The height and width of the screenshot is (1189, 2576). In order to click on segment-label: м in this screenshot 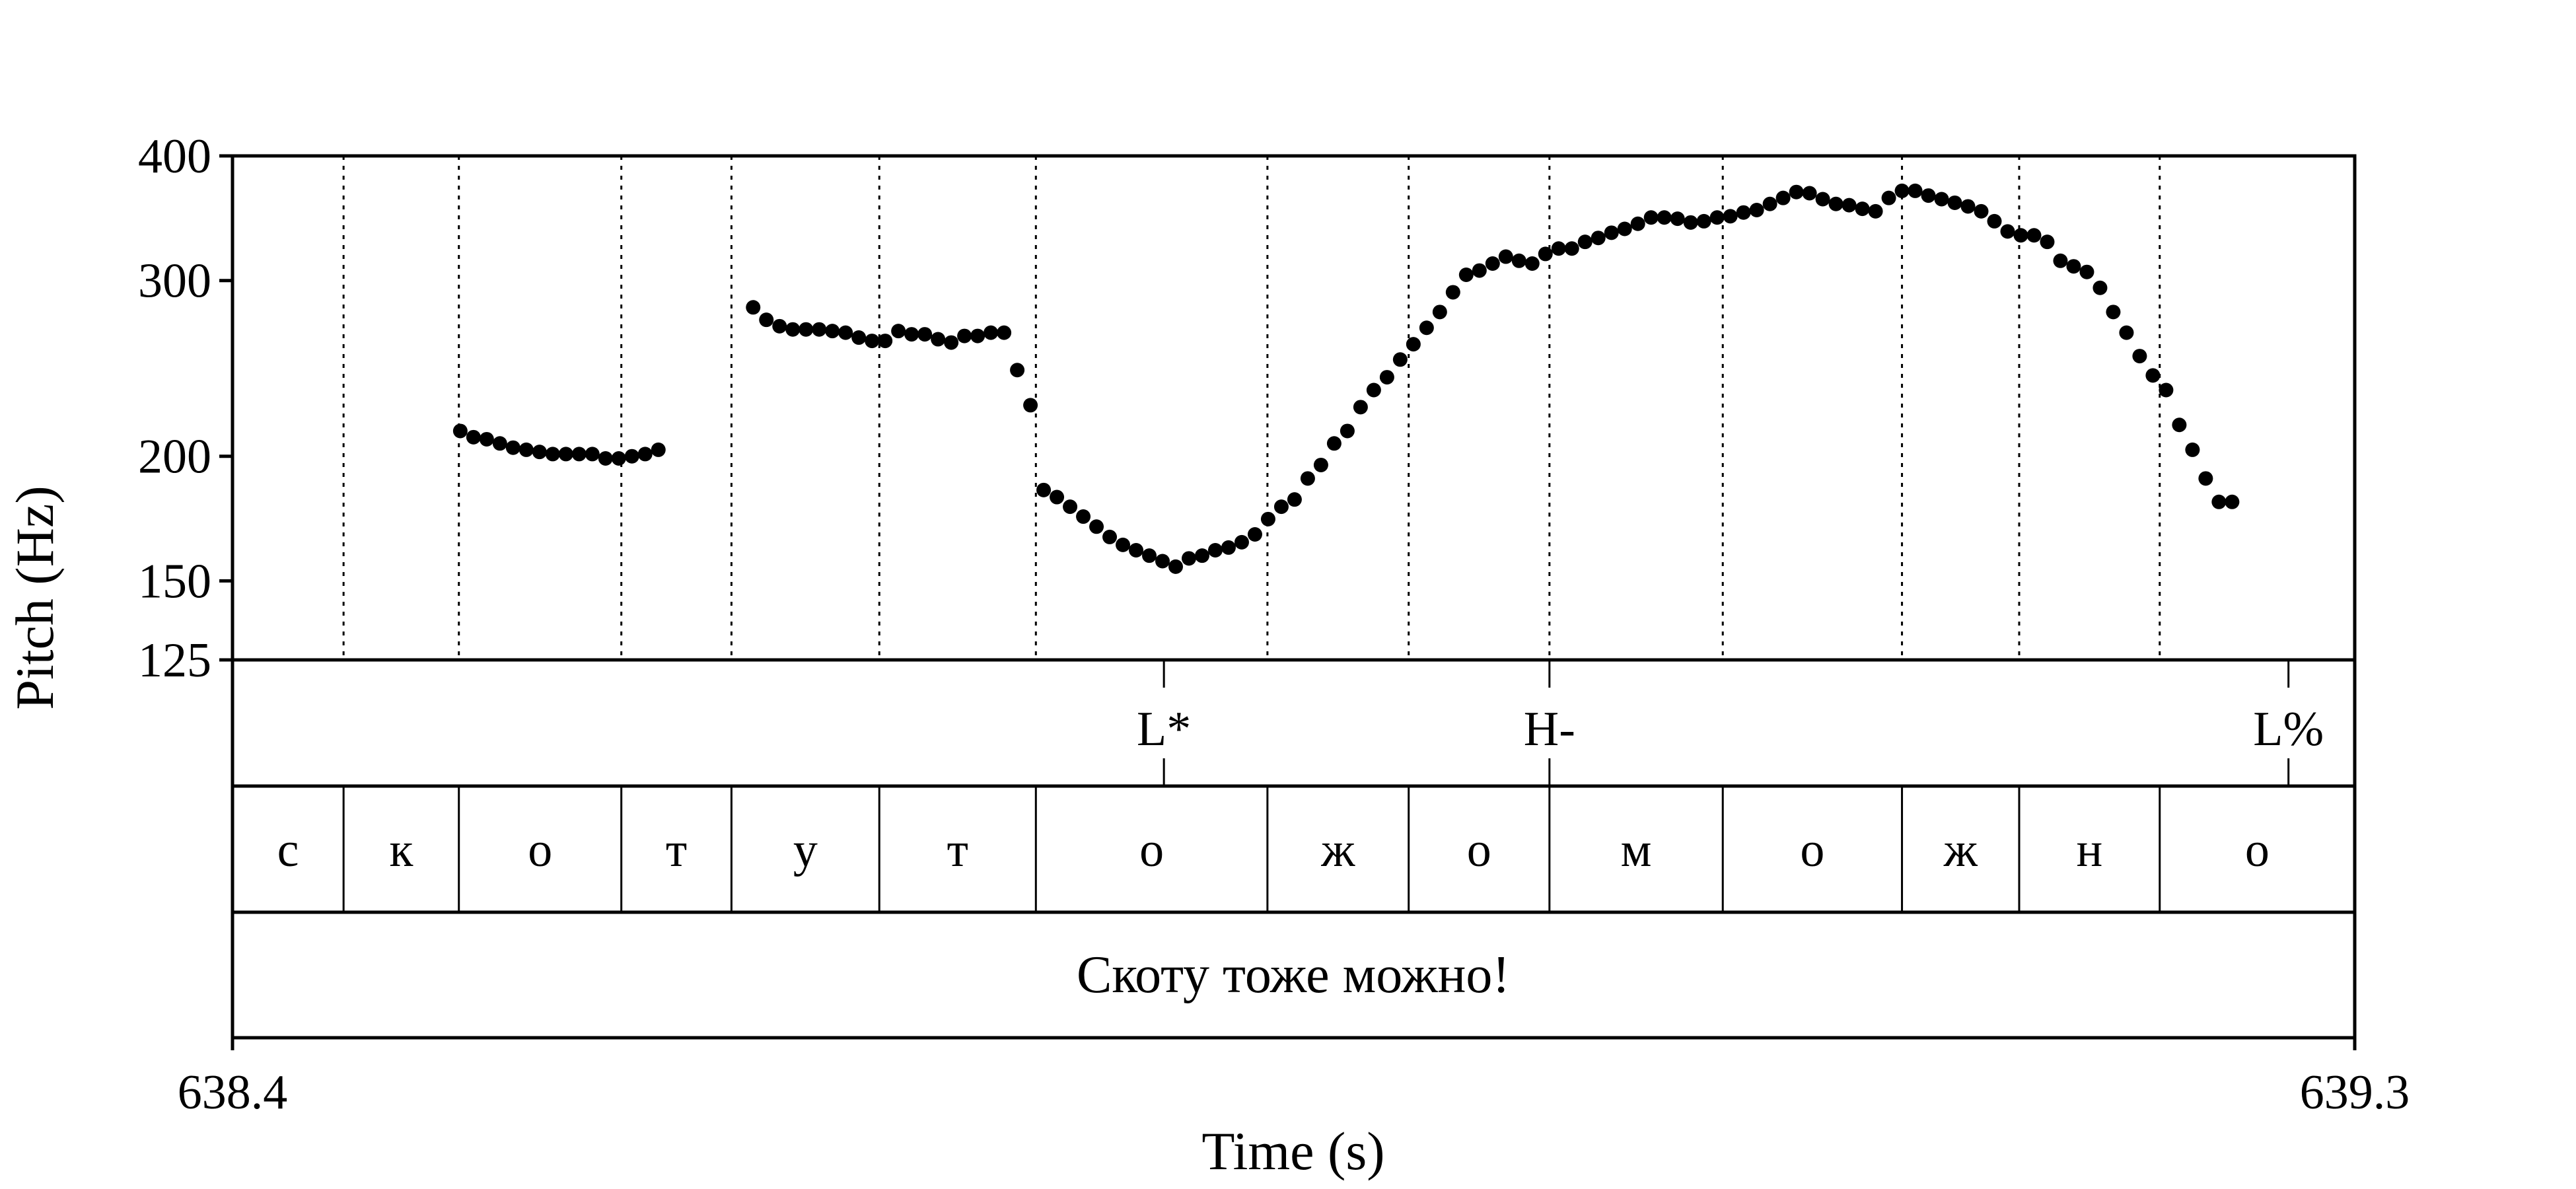, I will do `click(1637, 850)`.